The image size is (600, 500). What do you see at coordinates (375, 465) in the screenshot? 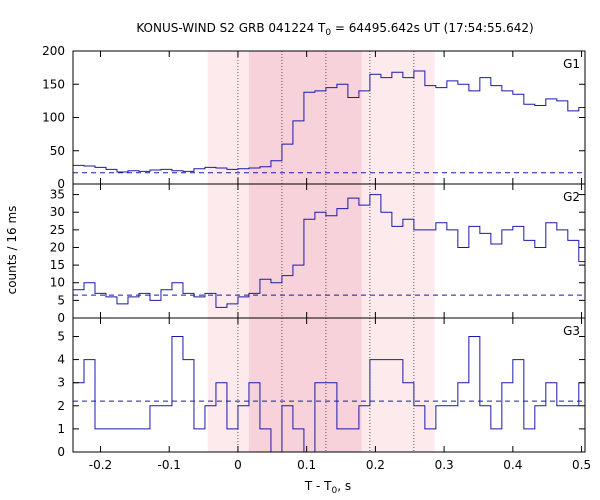
I see `x-tick-label-4: 0.2` at bounding box center [375, 465].